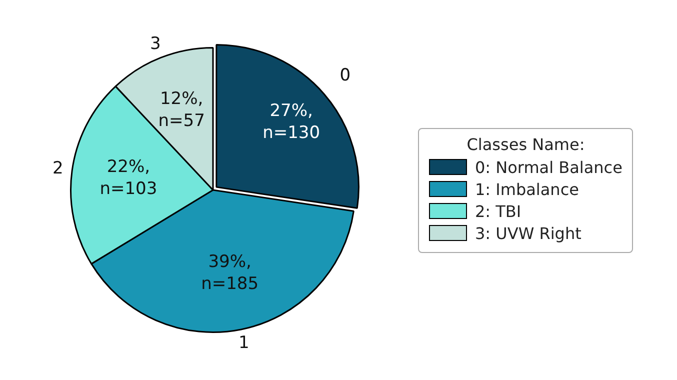 The height and width of the screenshot is (380, 677). What do you see at coordinates (548, 167) in the screenshot?
I see `legend-label: 0: Normal Balance` at bounding box center [548, 167].